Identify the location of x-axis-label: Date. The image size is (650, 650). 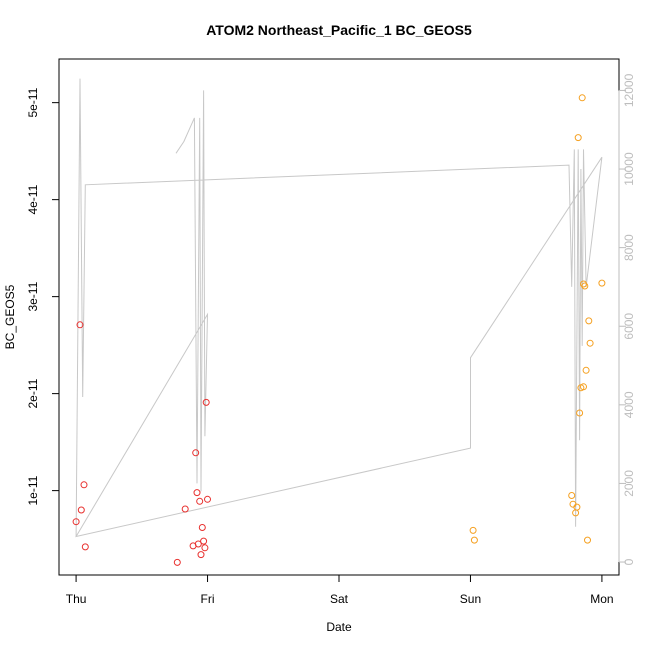
(339, 627).